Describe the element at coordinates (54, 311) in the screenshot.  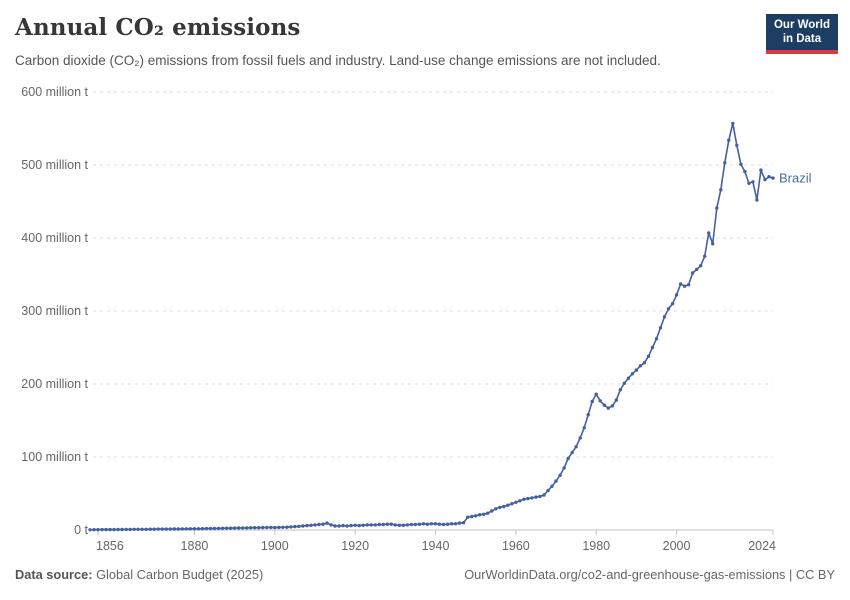
I see `y-axis-tick-label: 300 million t` at that location.